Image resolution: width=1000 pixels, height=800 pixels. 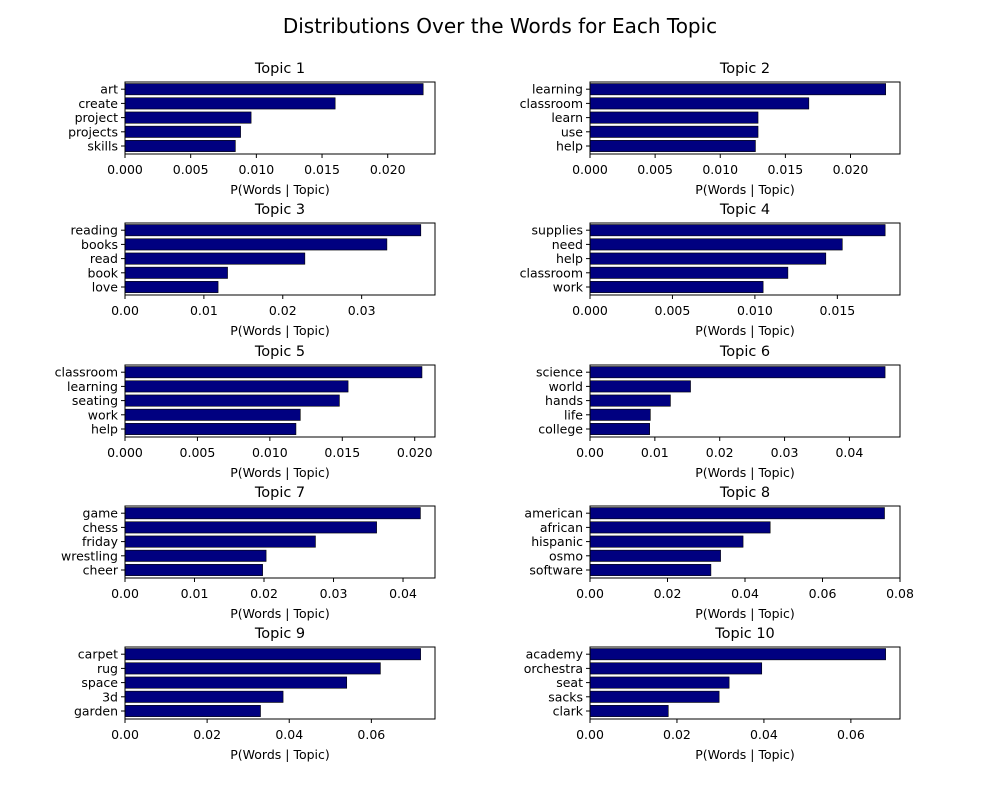 I want to click on panel-title: Topic 9, so click(x=279, y=634).